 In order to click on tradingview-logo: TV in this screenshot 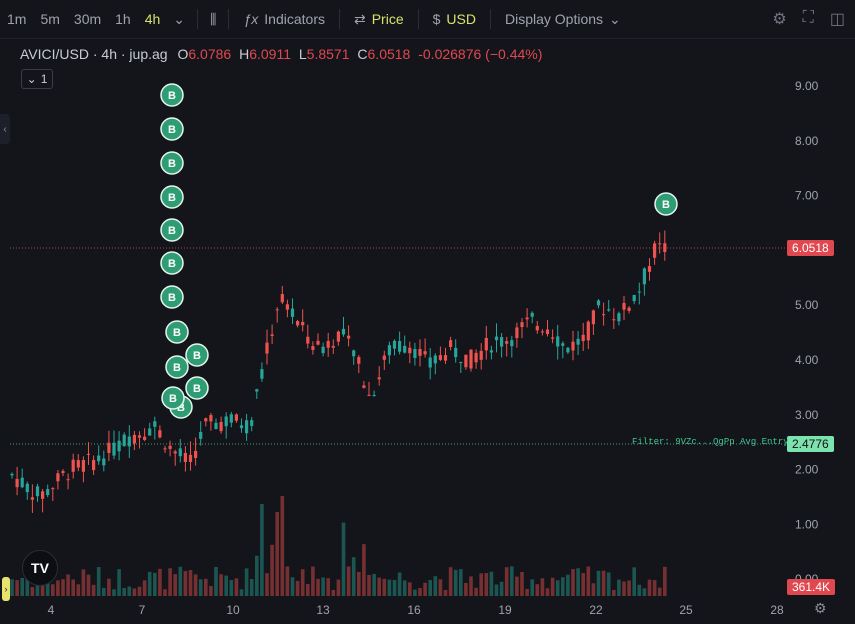, I will do `click(40, 568)`.